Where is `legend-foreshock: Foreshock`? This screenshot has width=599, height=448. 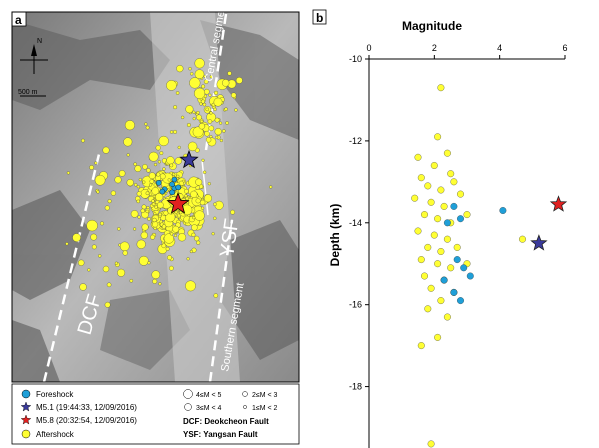 legend-foreshock: Foreshock is located at coordinates (55, 394).